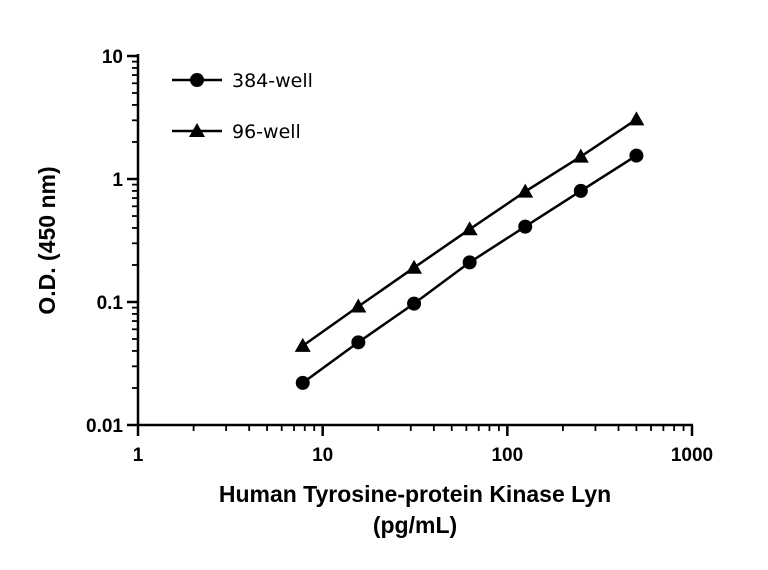 The width and height of the screenshot is (768, 570). Describe the element at coordinates (272, 81) in the screenshot. I see `legend-label: 384-well` at that location.